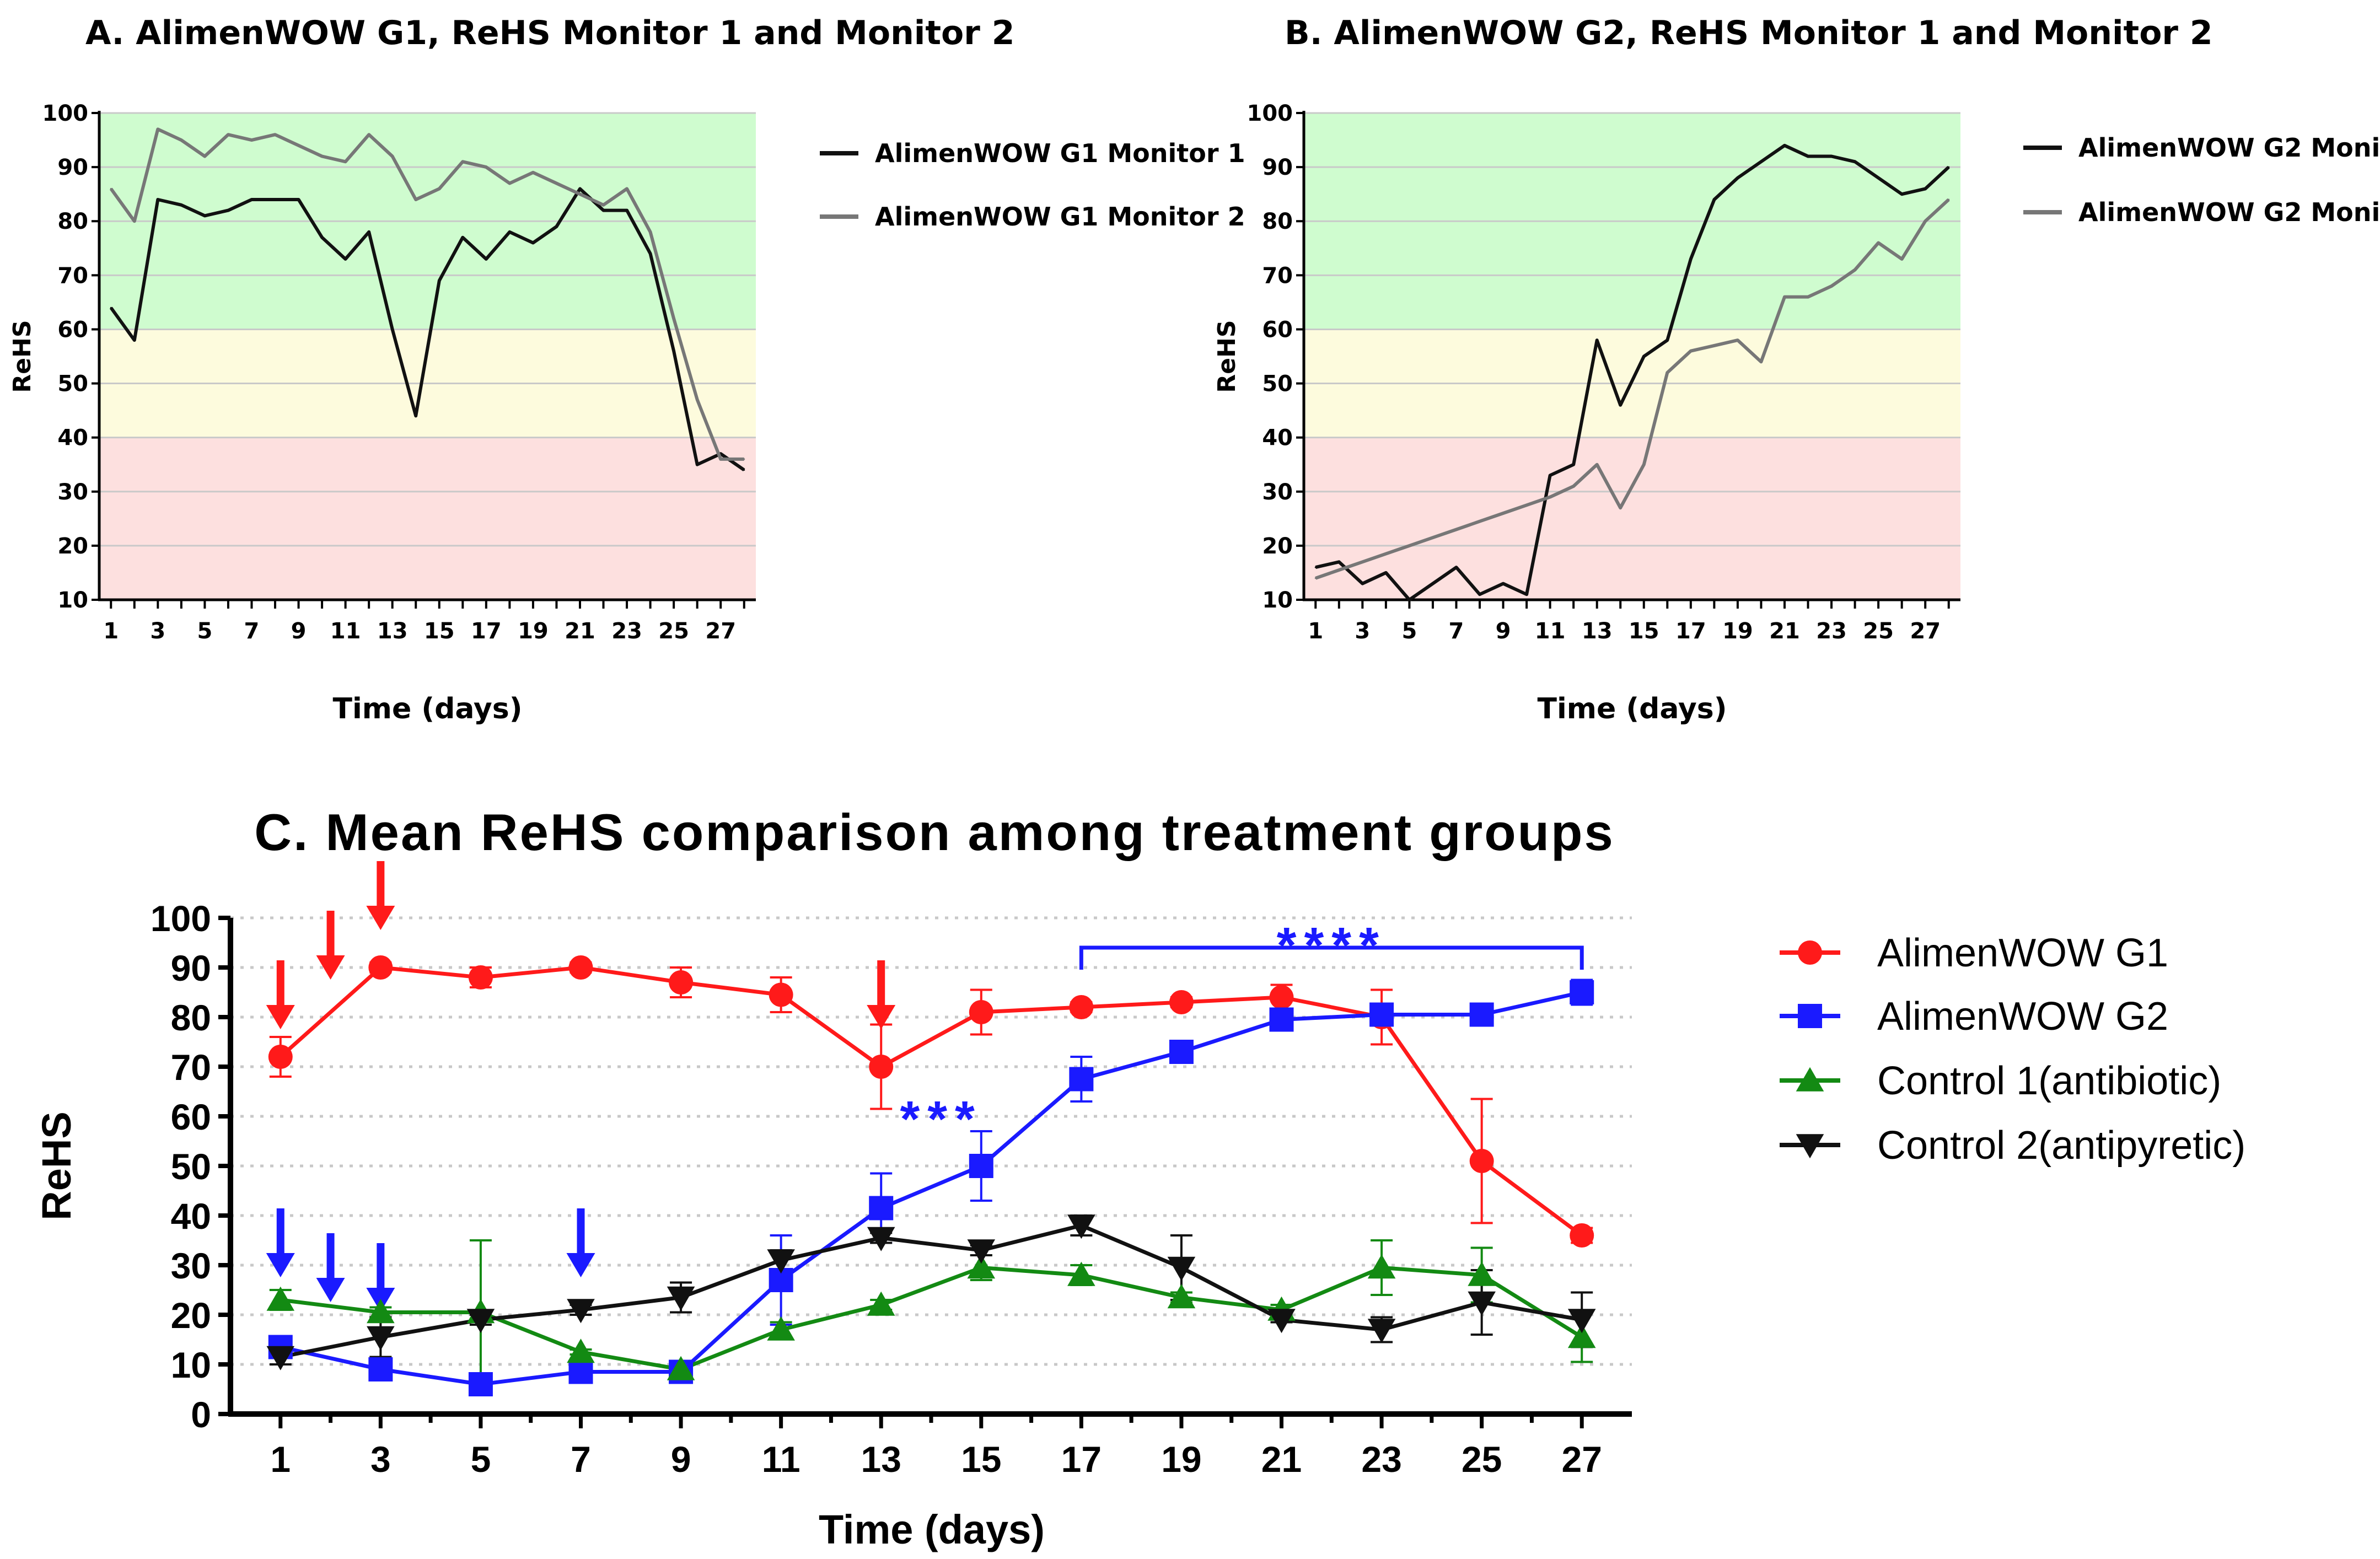  Describe the element at coordinates (191, 1365) in the screenshot. I see `y-tick-label-10: 10` at that location.